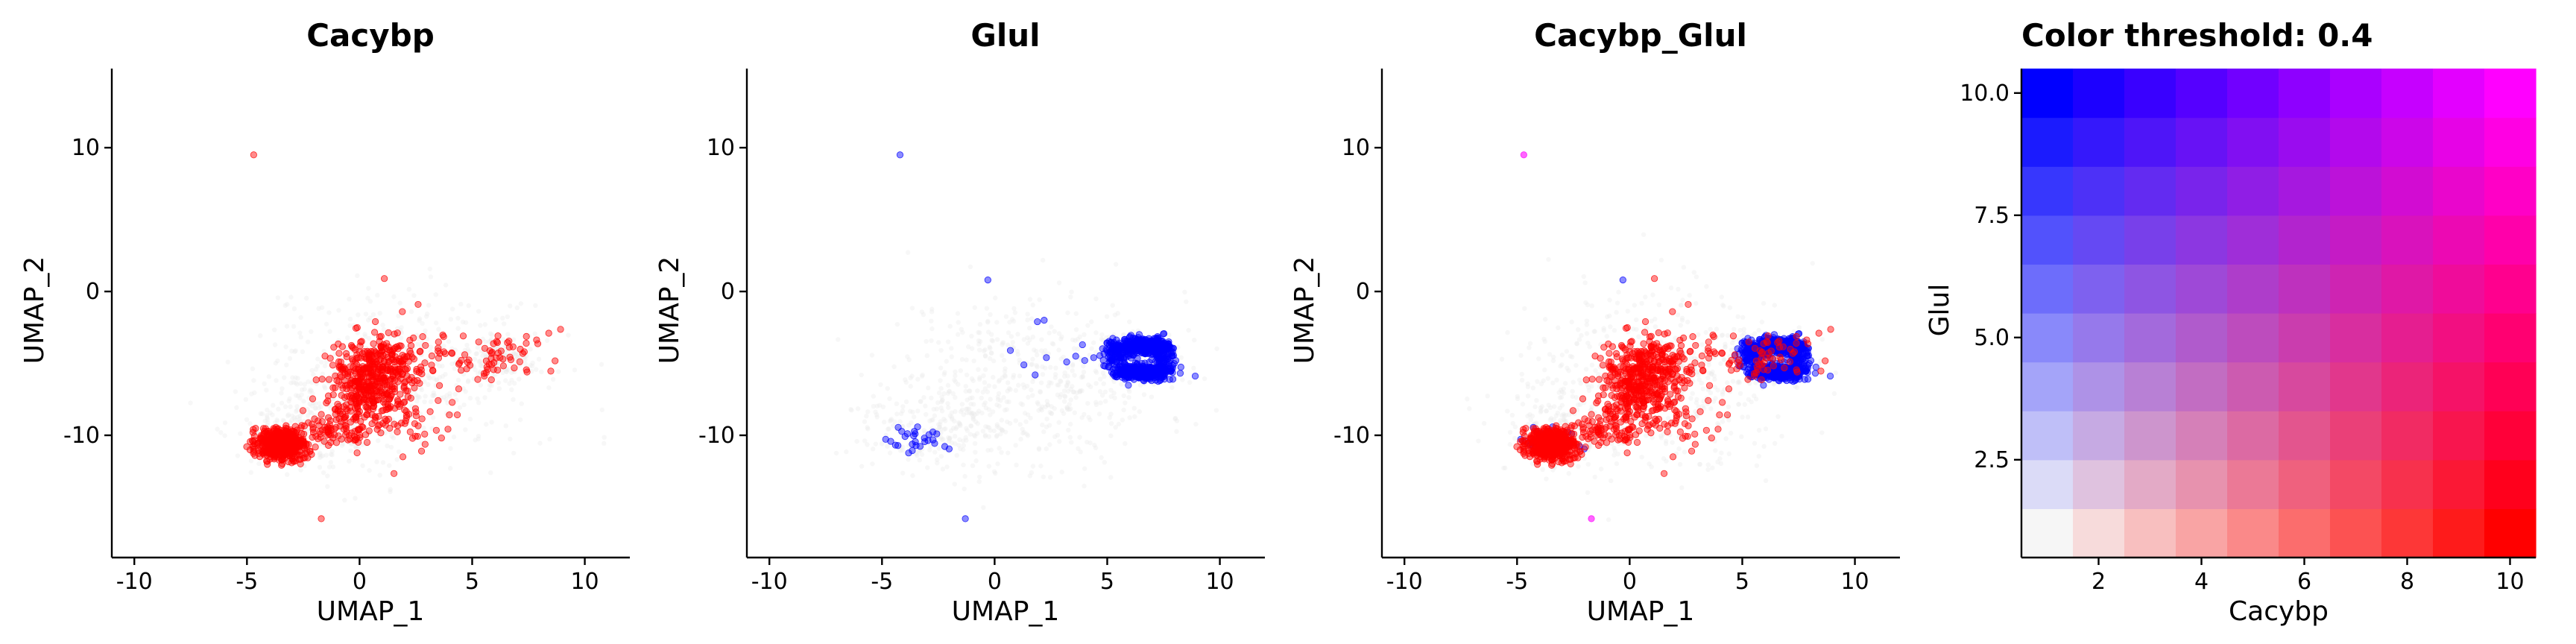  Describe the element at coordinates (397, 337) in the screenshot. I see `scatter-points` at that location.